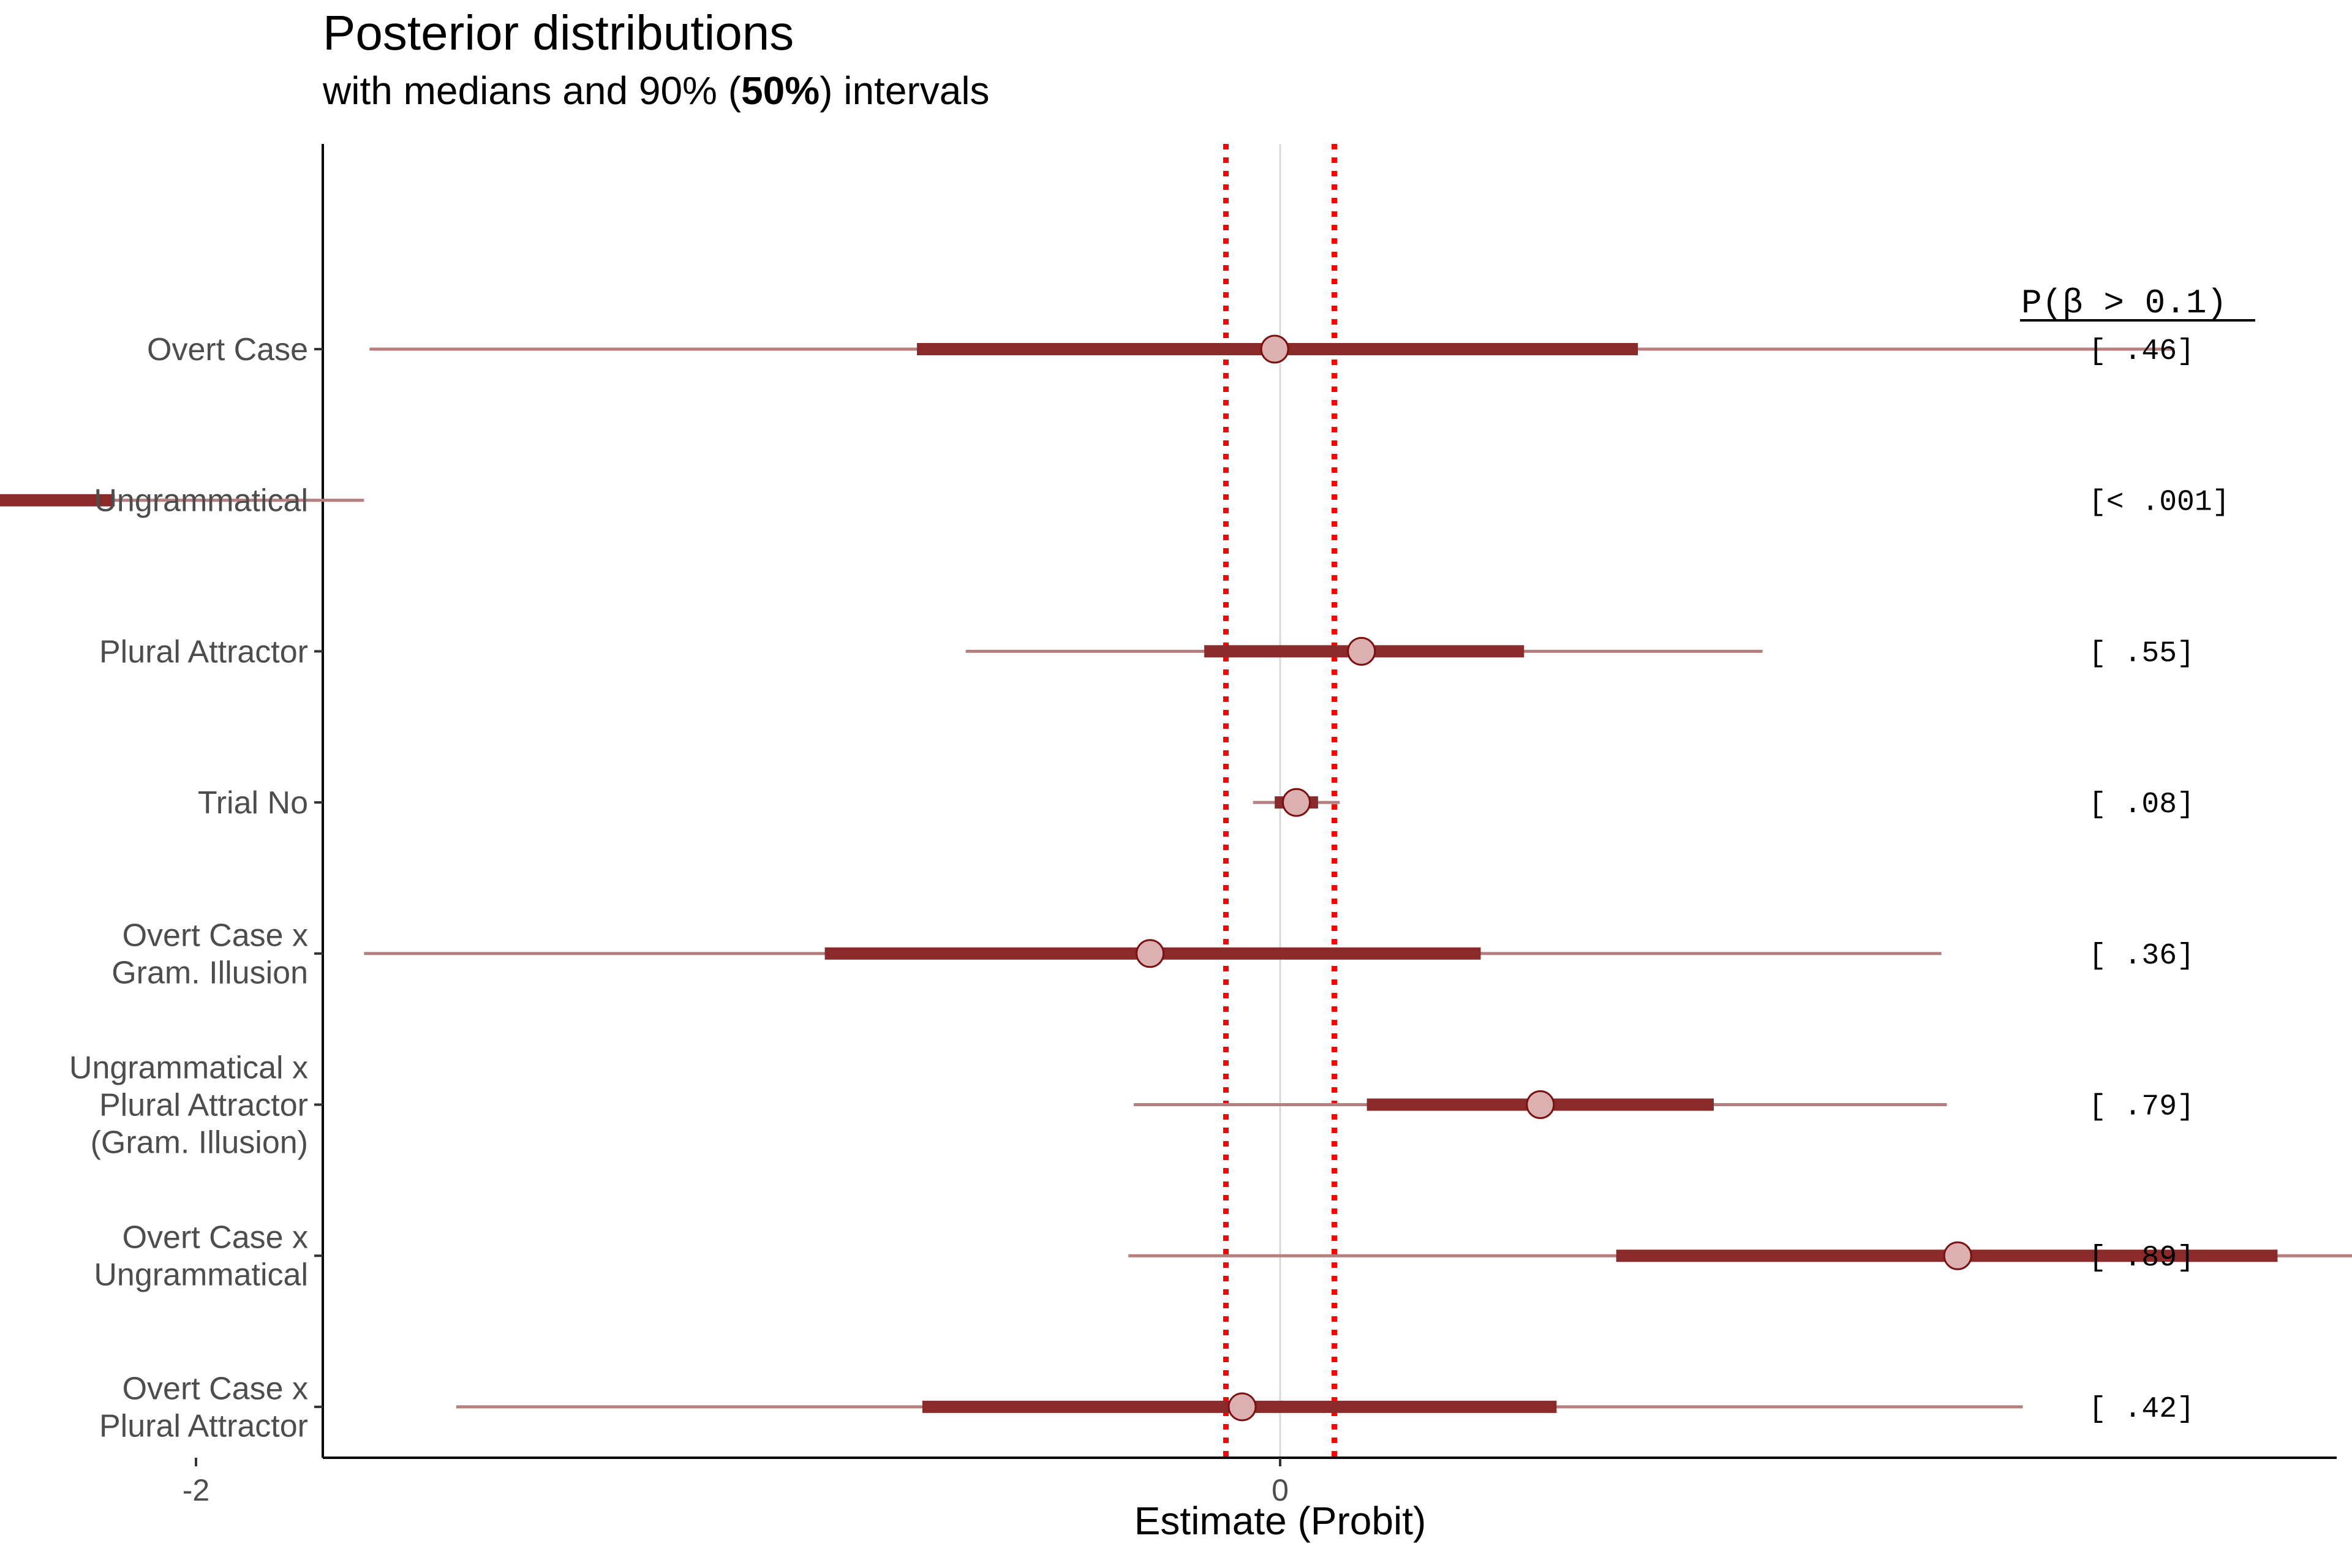 Image resolution: width=2352 pixels, height=1568 pixels. Describe the element at coordinates (209, 973) in the screenshot. I see `row-label-line: Gram. Illusion` at that location.